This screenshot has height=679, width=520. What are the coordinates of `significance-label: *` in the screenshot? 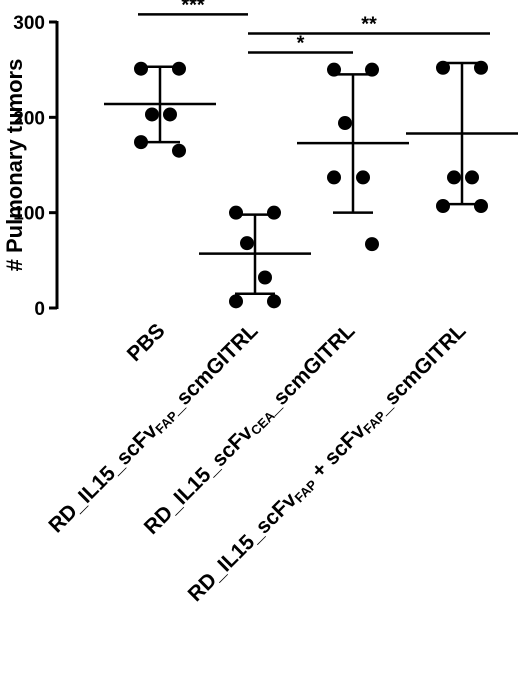 It's located at (301, 44).